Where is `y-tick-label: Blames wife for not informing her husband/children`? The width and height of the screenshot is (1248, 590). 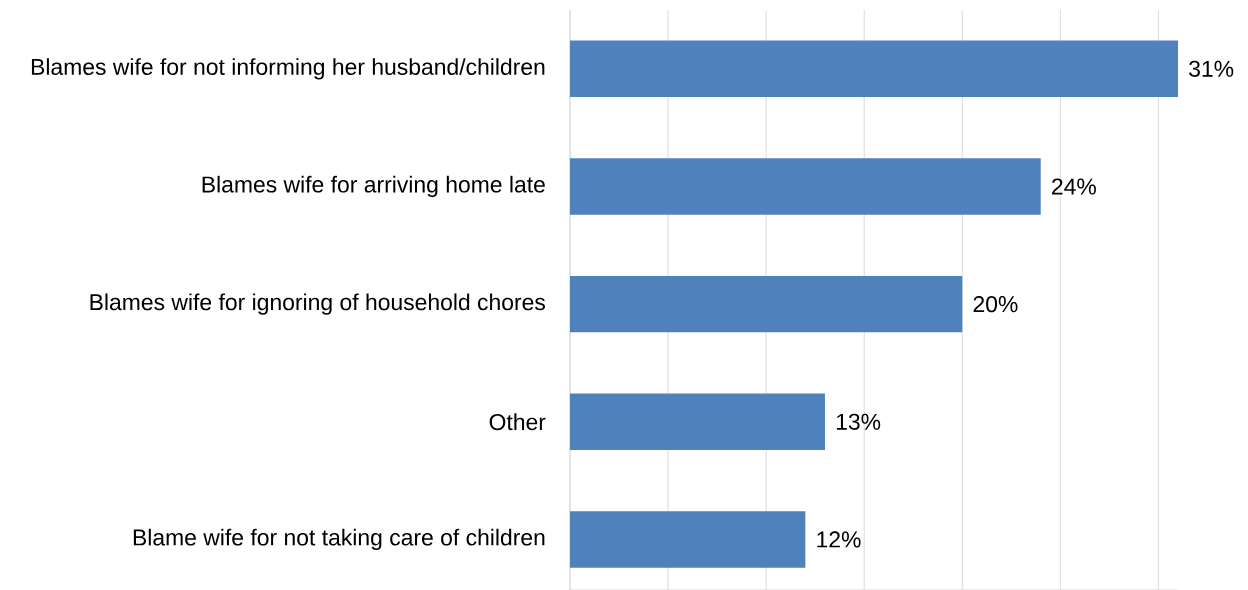
y-tick-label: Blames wife for not informing her husband/children is located at coordinates (288, 69).